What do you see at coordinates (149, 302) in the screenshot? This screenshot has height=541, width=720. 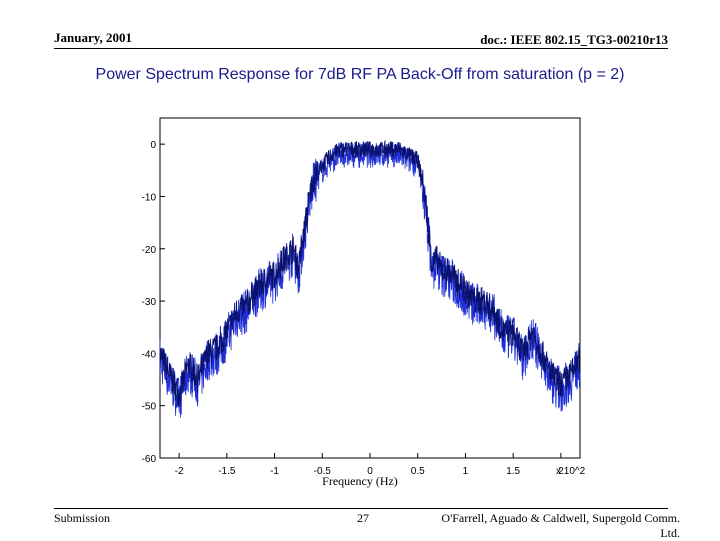 I see `y-tick-label: -30` at bounding box center [149, 302].